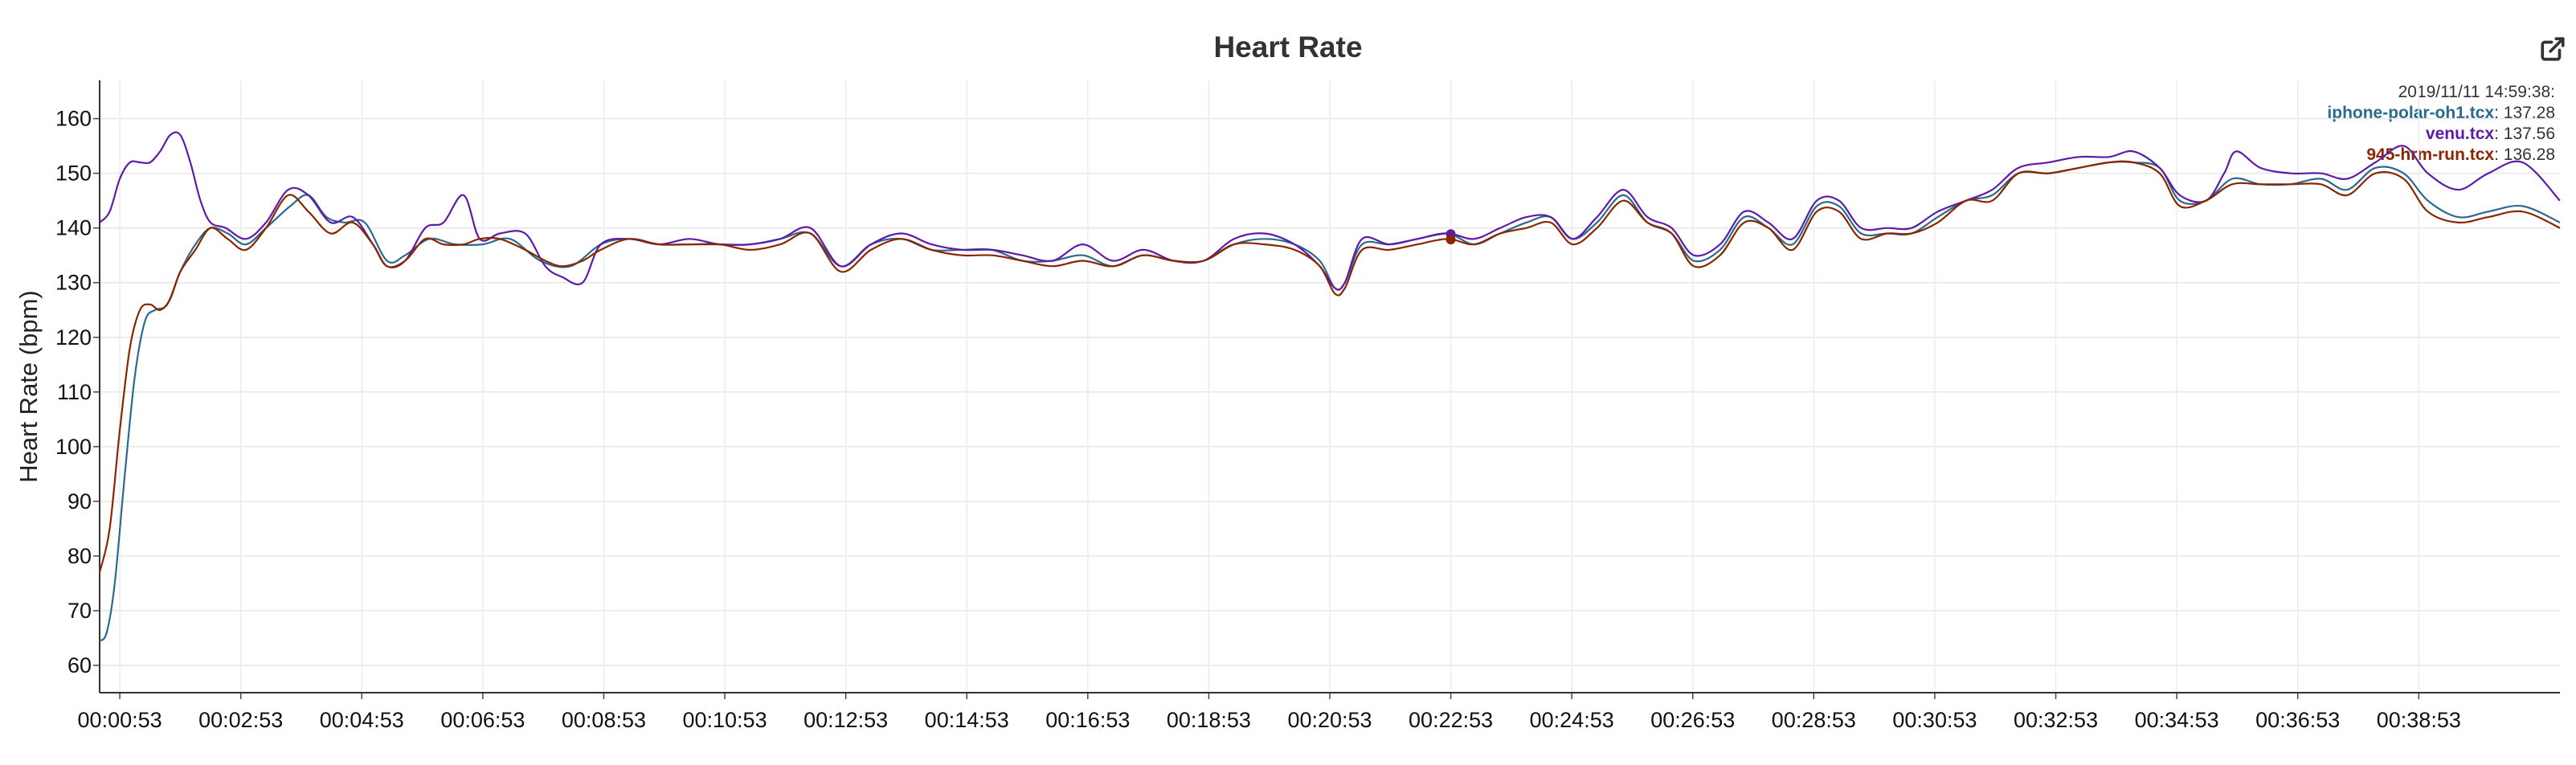 Image resolution: width=2576 pixels, height=765 pixels. What do you see at coordinates (2297, 720) in the screenshot?
I see `x-tick-label: 00:36:53` at bounding box center [2297, 720].